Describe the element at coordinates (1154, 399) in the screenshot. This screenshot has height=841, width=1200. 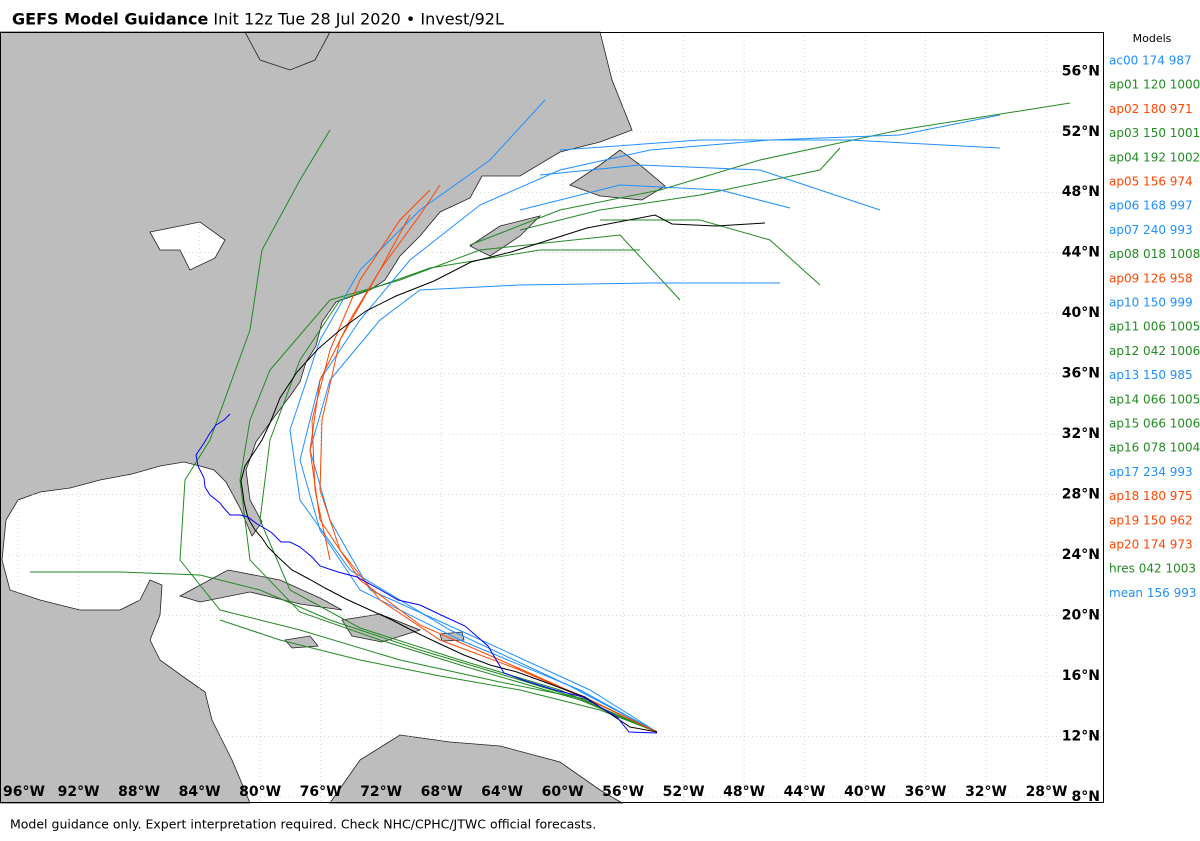
I see `legend-entry: ap14 066 1005` at that location.